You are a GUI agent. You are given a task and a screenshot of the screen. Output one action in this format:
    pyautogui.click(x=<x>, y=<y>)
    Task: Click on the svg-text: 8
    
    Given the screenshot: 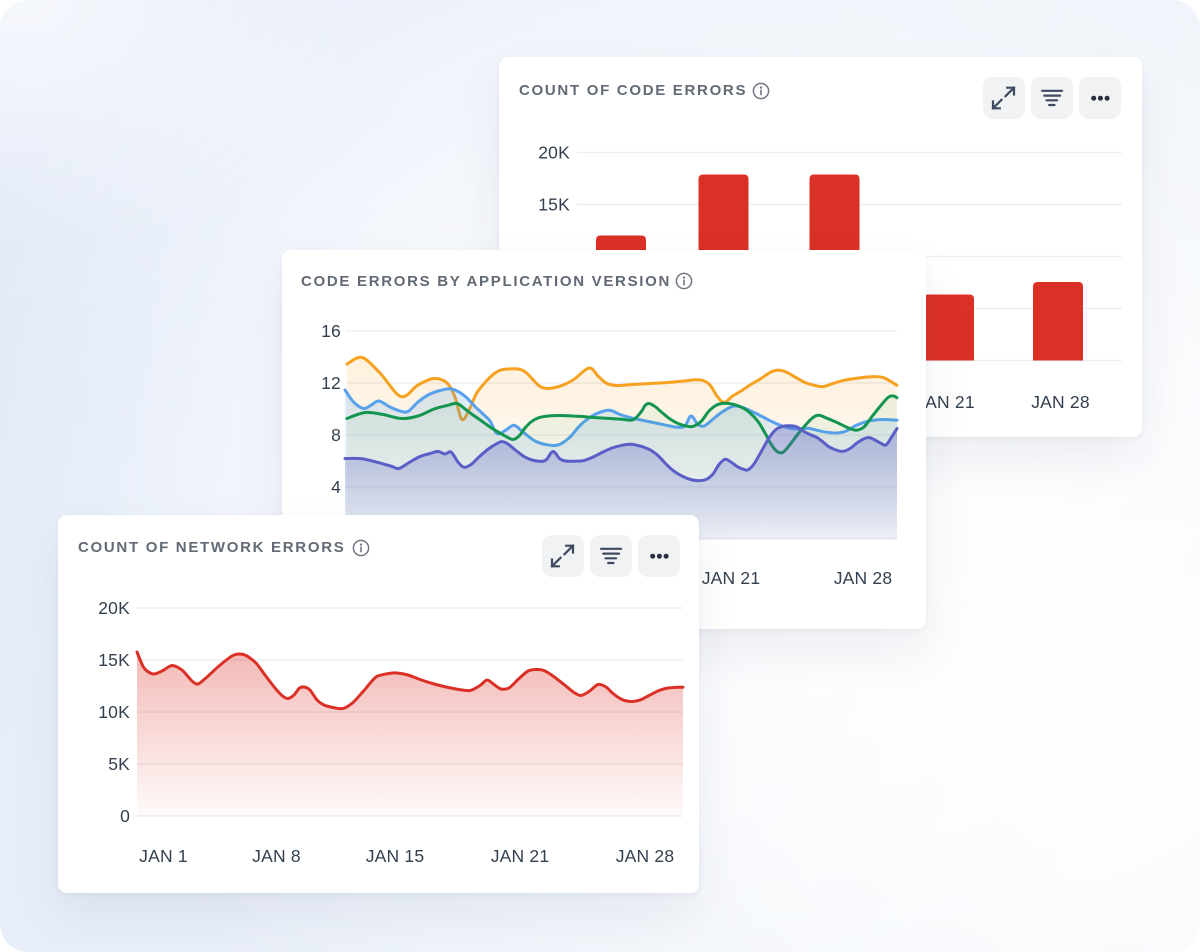 What is the action you would take?
    pyautogui.click(x=336, y=435)
    